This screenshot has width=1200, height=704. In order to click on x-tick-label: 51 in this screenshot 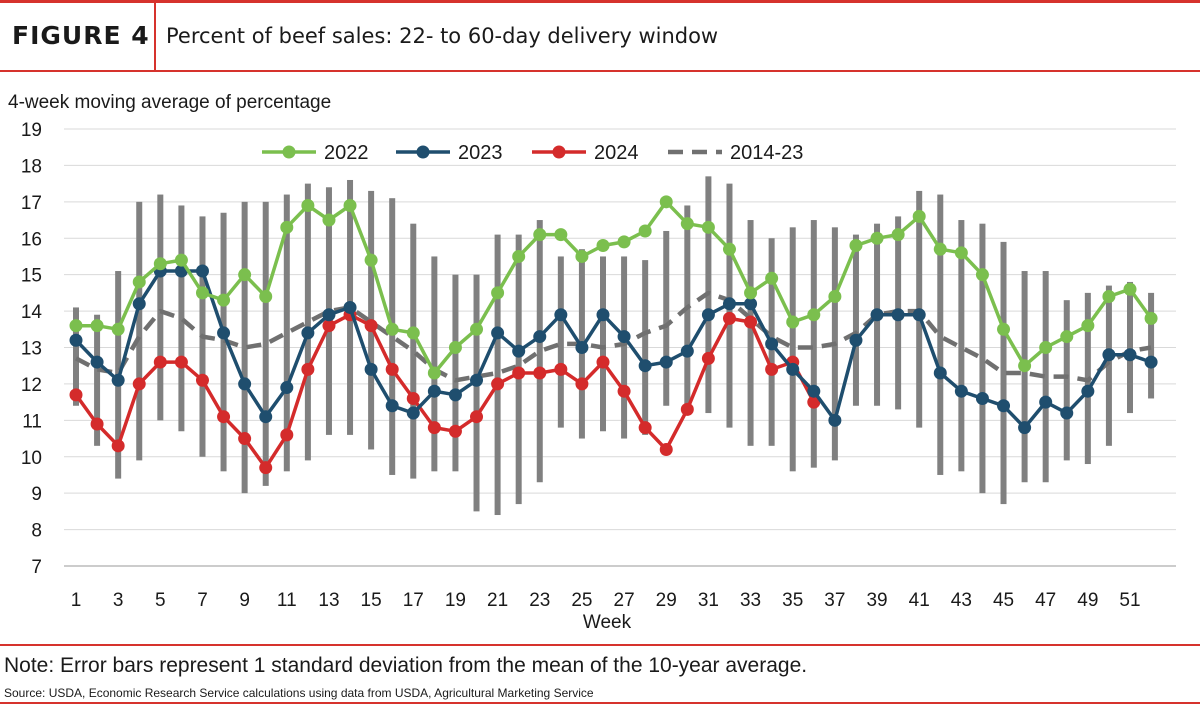, I will do `click(1129, 600)`.